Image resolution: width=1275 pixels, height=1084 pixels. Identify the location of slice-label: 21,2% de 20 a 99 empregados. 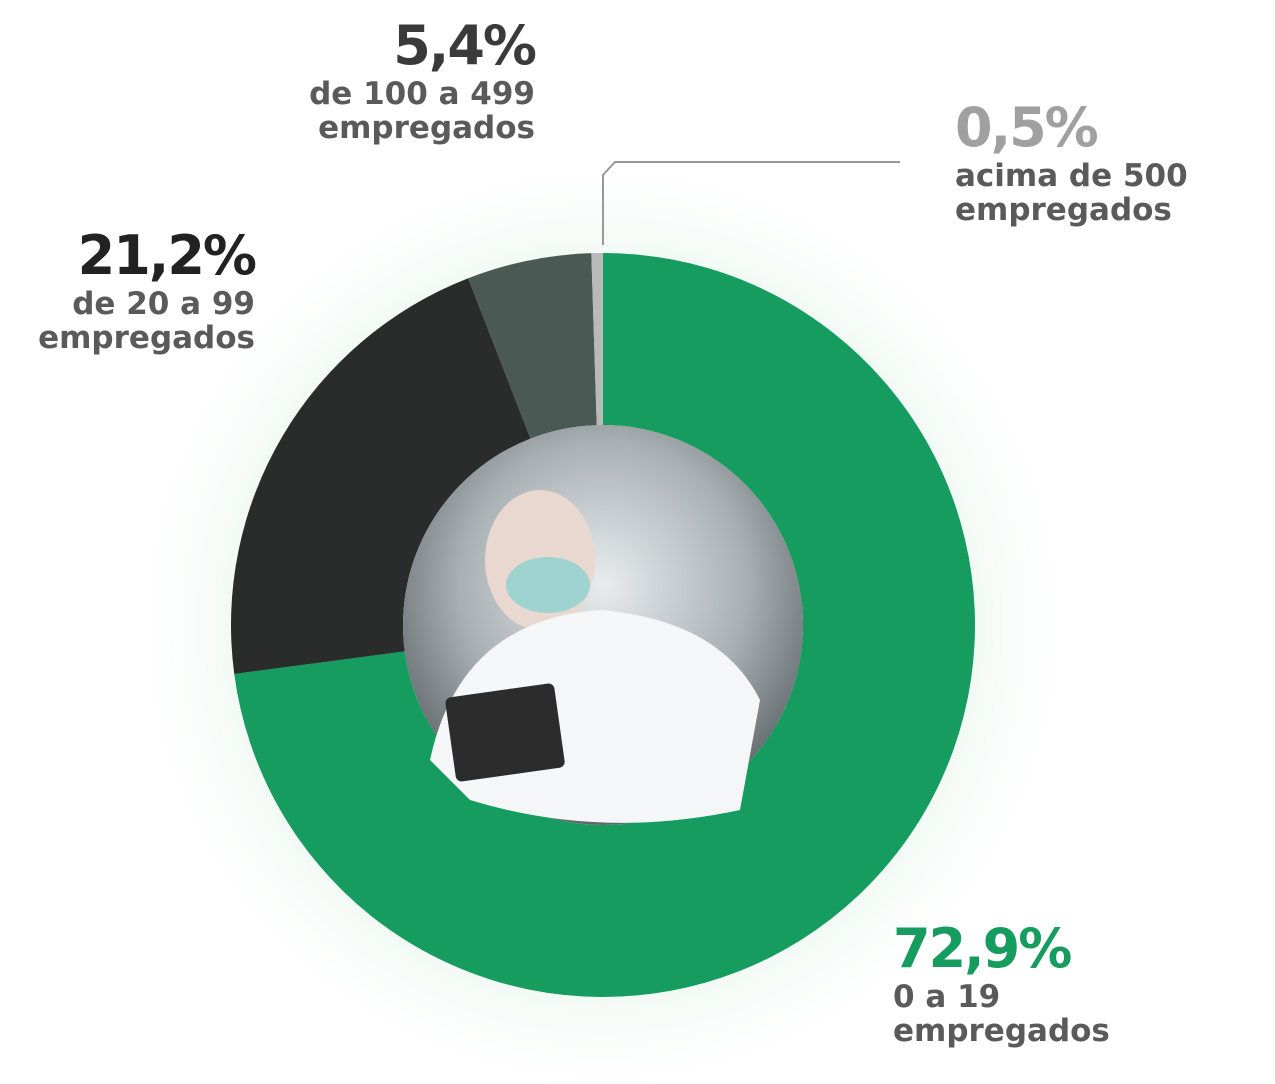
(131, 290).